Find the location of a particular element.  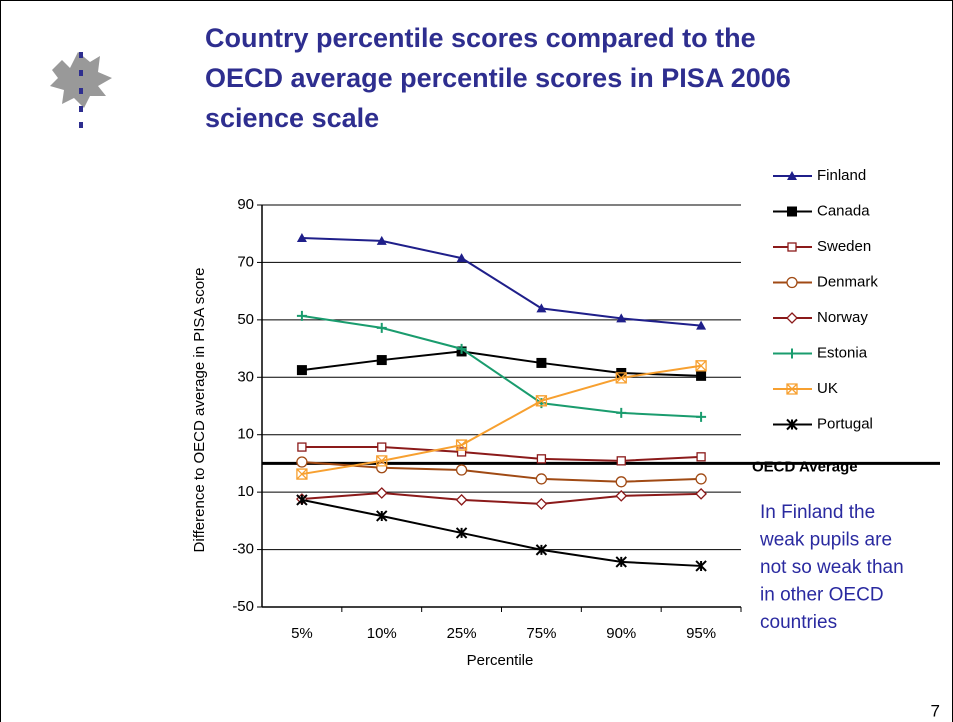

annotation: in other OECD is located at coordinates (822, 595).